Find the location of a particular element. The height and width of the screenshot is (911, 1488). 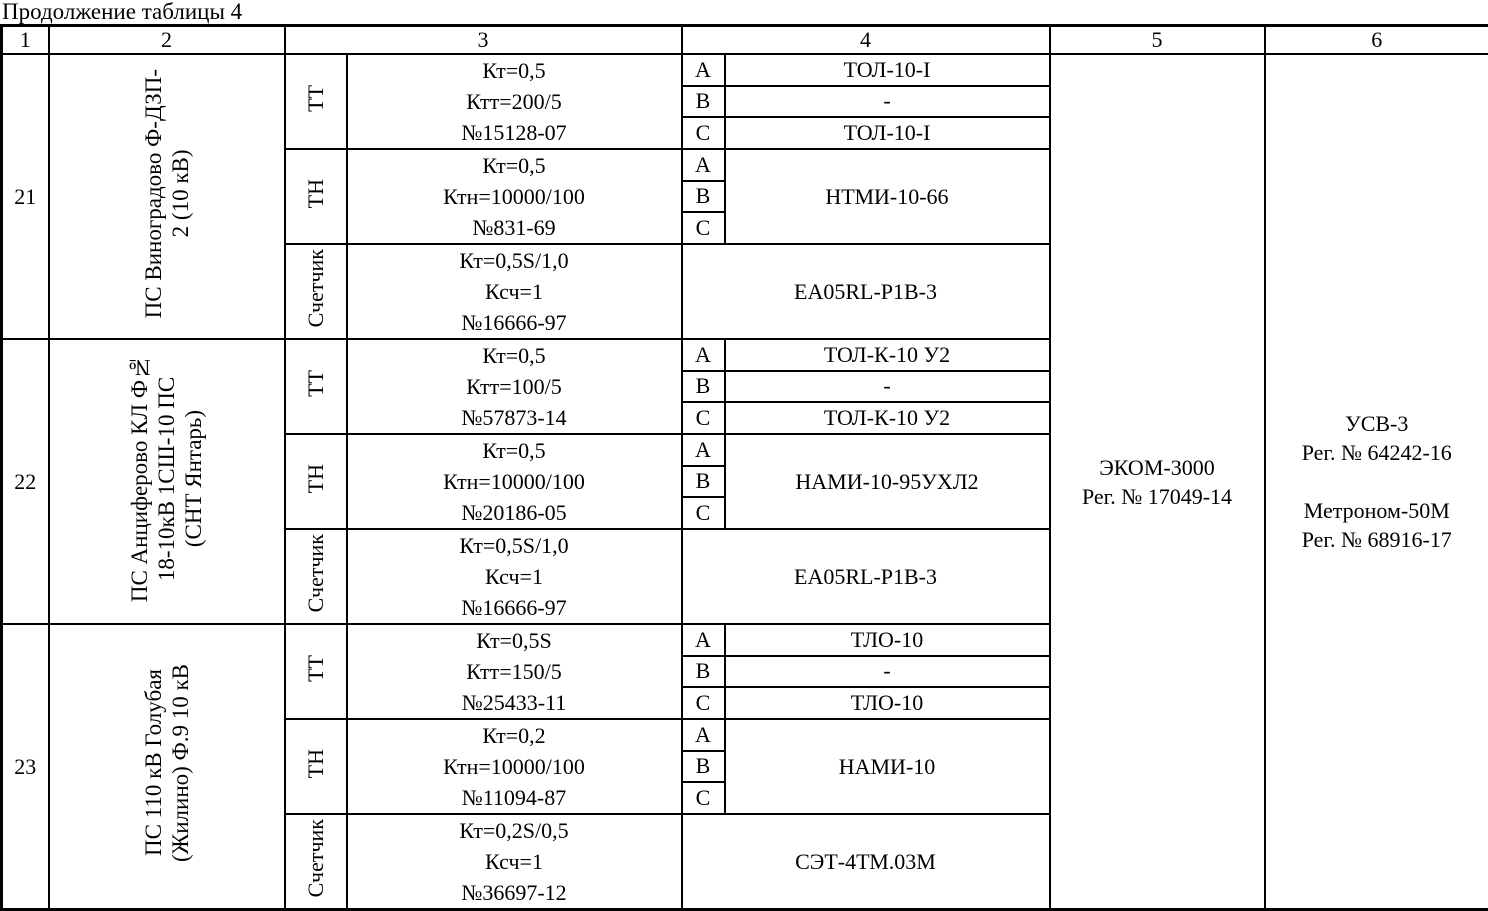

tt-parameters: Кт=0,5 Ктт=100/5 №57873-14 is located at coordinates (514, 386).